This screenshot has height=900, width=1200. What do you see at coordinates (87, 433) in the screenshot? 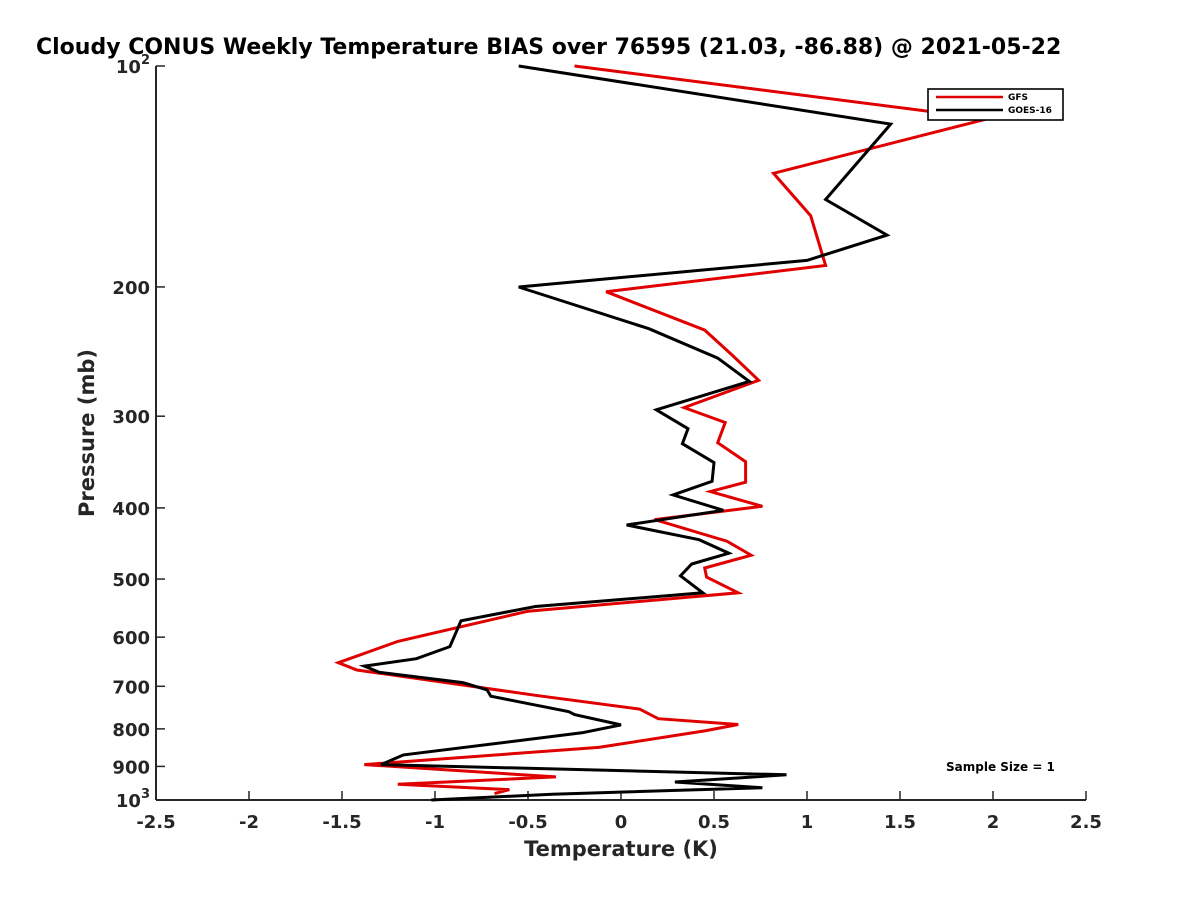
I see `y-axis-label: Pressure (mb)` at bounding box center [87, 433].